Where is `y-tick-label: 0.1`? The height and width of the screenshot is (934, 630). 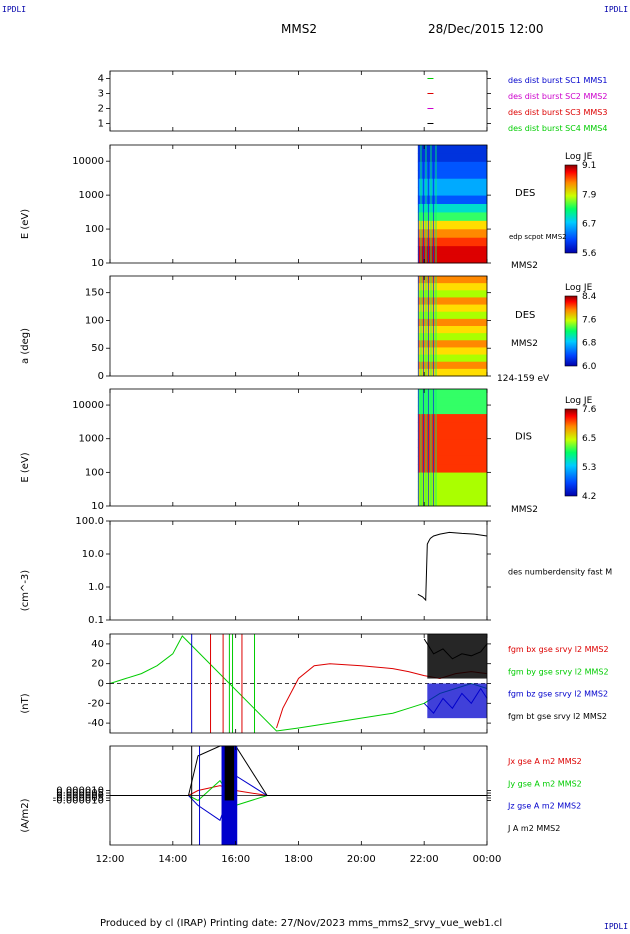
y-tick-label: 0.1 is located at coordinates (96, 620).